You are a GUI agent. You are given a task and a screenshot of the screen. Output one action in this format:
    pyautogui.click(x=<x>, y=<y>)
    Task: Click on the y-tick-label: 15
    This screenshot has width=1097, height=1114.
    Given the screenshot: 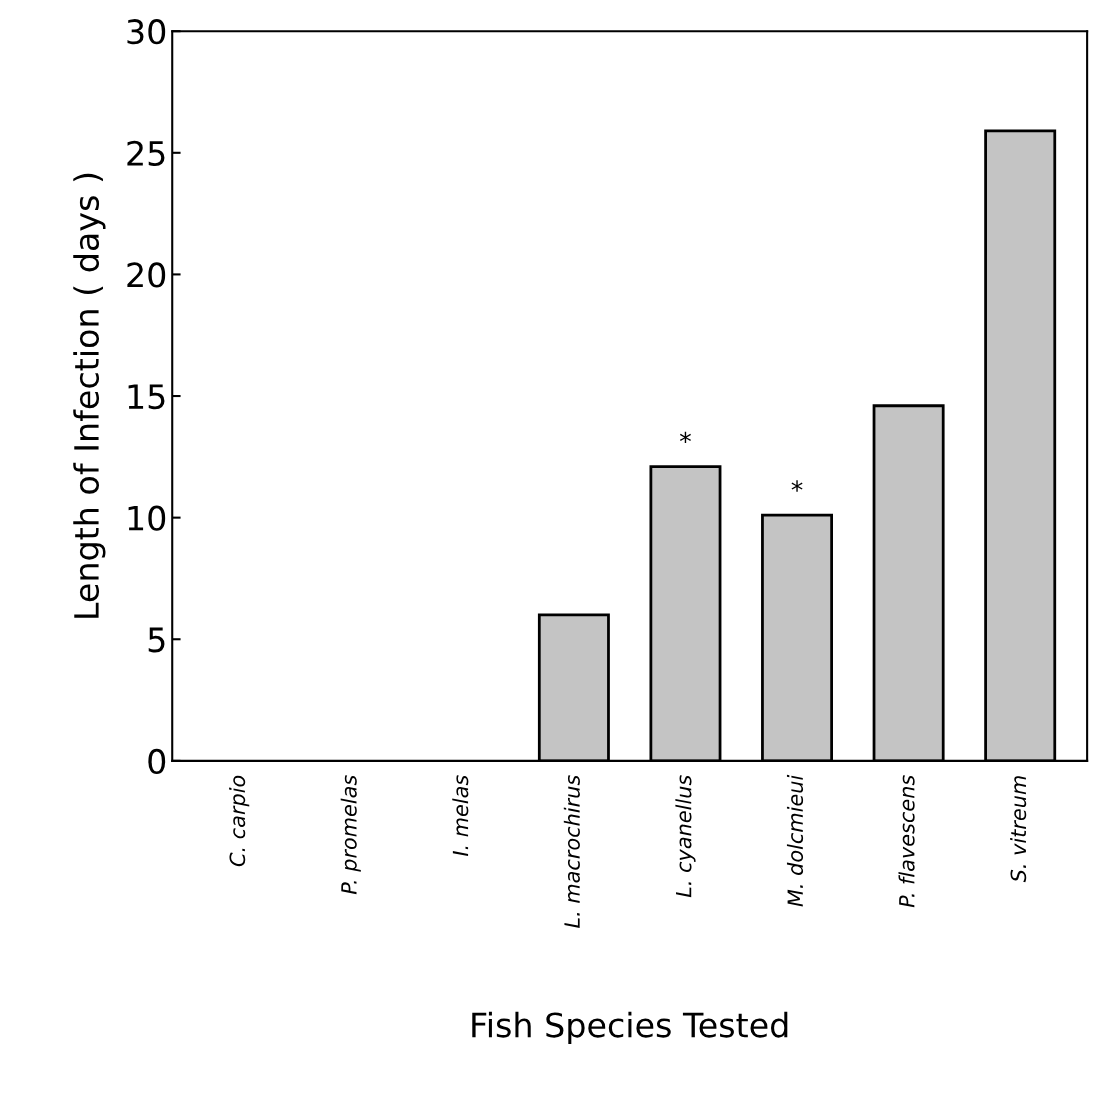 What is the action you would take?
    pyautogui.click(x=146, y=397)
    